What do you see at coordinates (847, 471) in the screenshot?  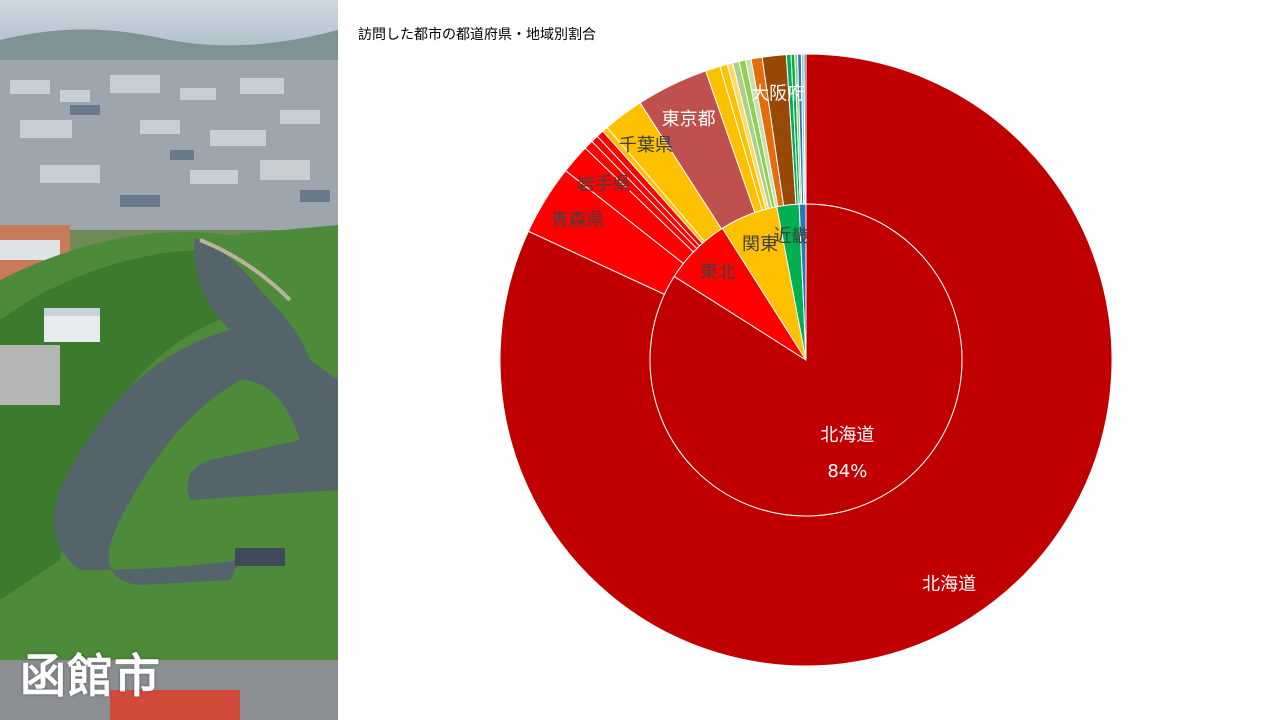 I see `inner-value-1: 84%` at bounding box center [847, 471].